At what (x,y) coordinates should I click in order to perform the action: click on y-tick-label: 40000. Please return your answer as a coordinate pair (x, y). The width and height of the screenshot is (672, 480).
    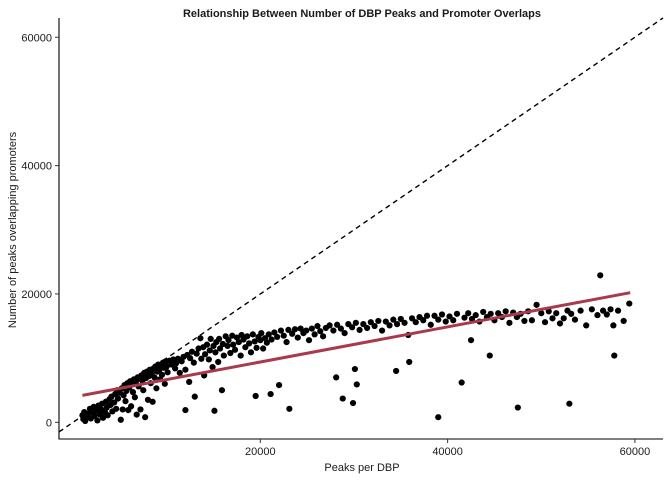
    Looking at the image, I should click on (36, 167).